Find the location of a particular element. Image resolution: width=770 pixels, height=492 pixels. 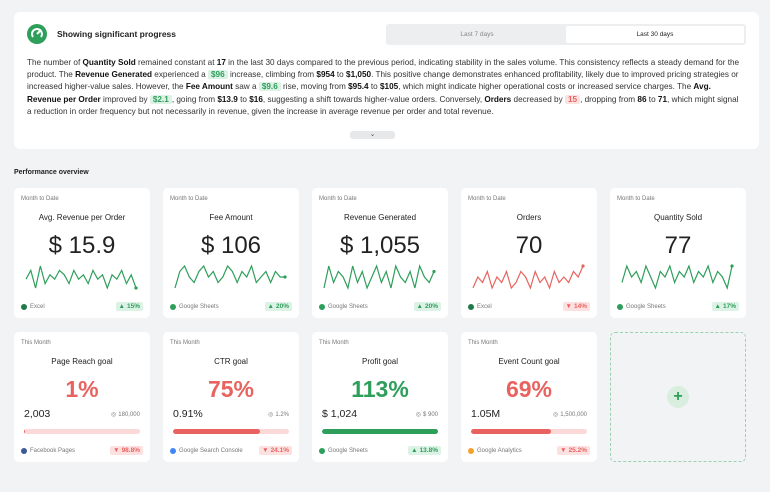

text: remained constant at is located at coordinates (176, 62).